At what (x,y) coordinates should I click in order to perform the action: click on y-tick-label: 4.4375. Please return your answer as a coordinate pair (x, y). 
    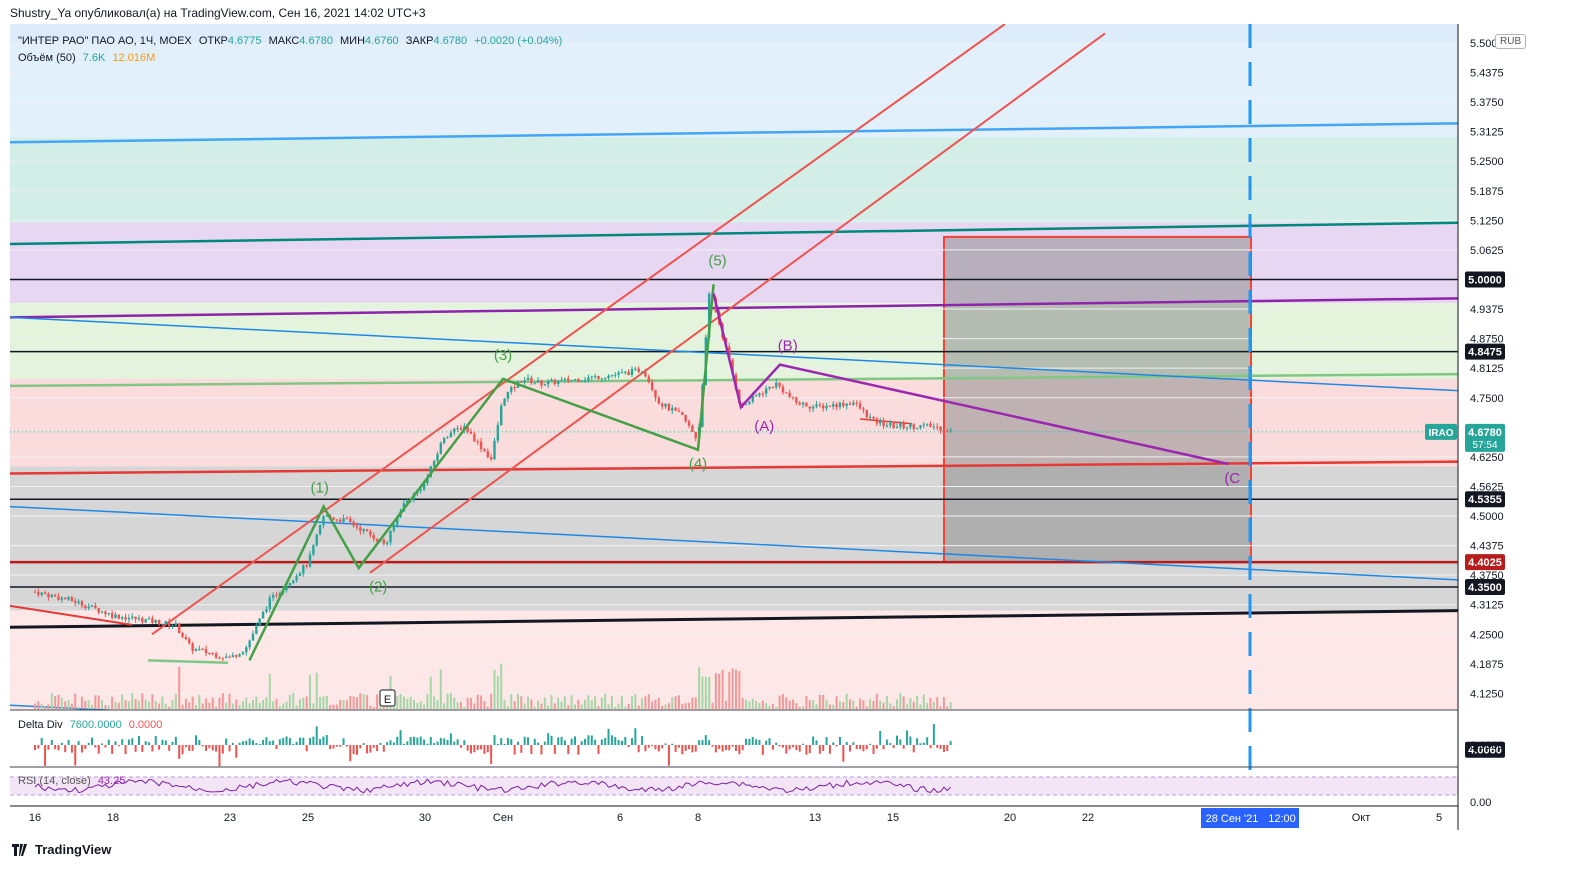
    Looking at the image, I should click on (1487, 547).